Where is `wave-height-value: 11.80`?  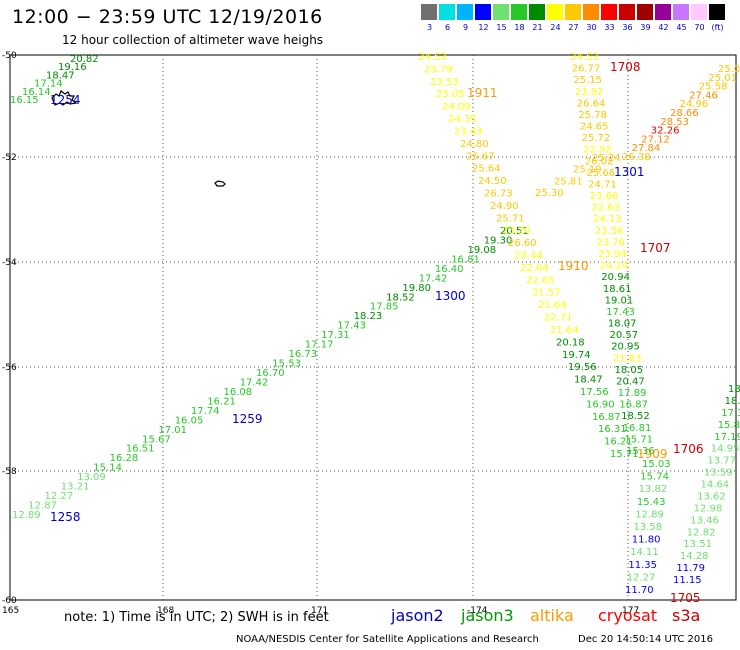 wave-height-value: 11.80 is located at coordinates (646, 540).